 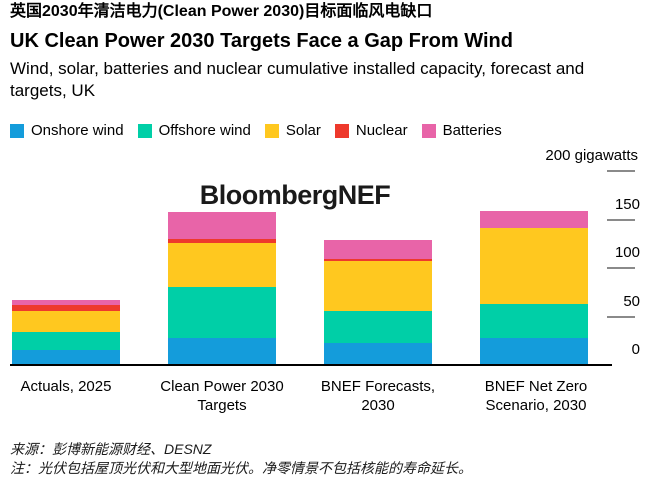 I want to click on legend-item-batteries: Batteries, so click(x=461, y=130).